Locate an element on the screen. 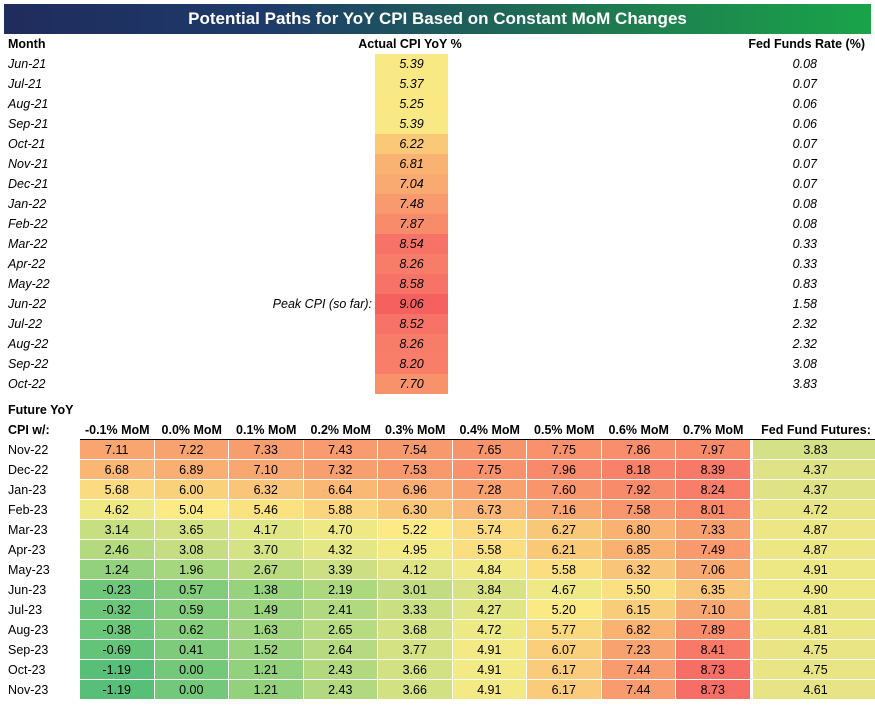 Image resolution: width=875 pixels, height=705 pixels. table-row: May-22 8.58 0.83 is located at coordinates (437, 284).